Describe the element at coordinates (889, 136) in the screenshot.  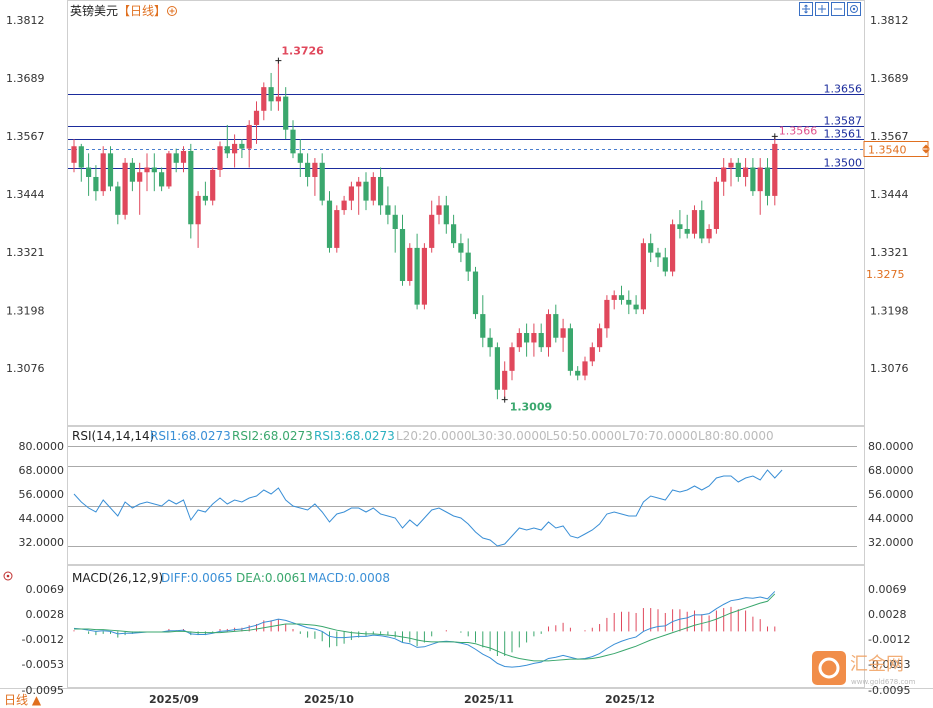
I see `right-price-tick: 1.3567` at that location.